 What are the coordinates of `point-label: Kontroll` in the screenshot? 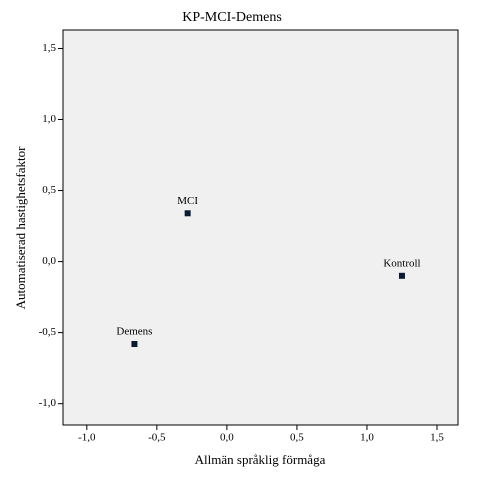 It's located at (401, 263).